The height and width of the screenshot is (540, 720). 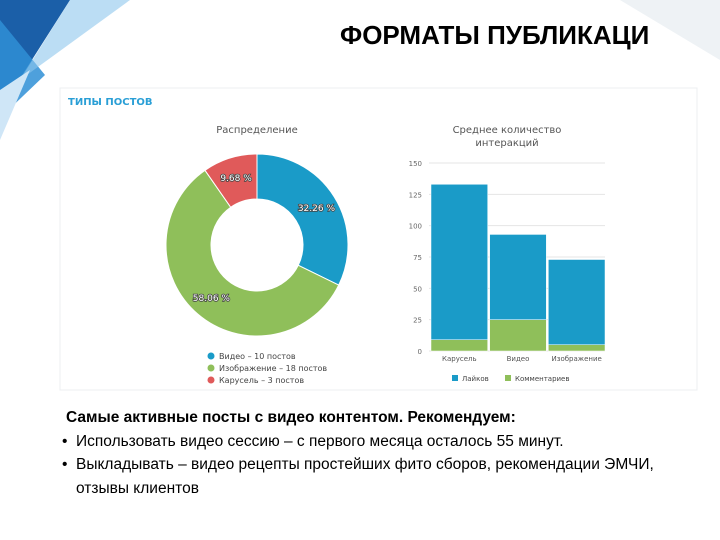 I want to click on data-label: 58.06 %, so click(x=212, y=299).